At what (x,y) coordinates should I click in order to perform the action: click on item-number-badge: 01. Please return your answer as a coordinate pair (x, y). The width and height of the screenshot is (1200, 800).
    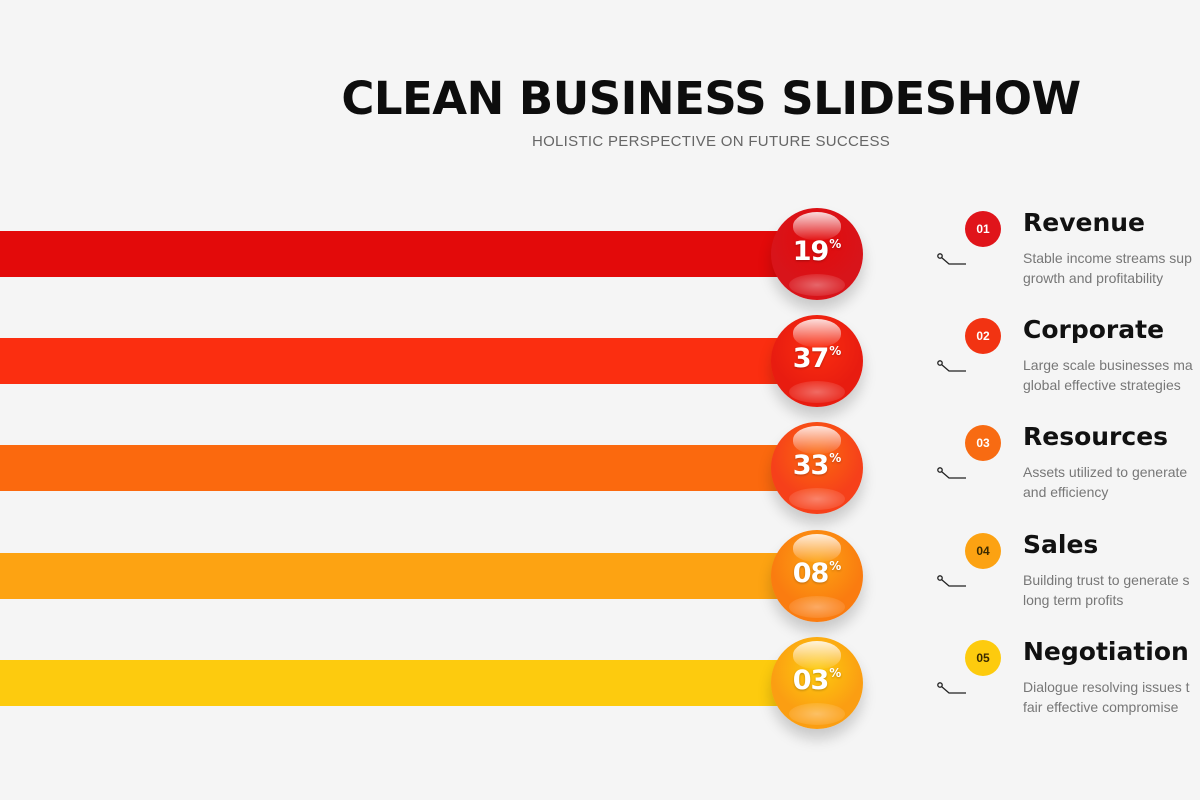
    Looking at the image, I should click on (983, 229).